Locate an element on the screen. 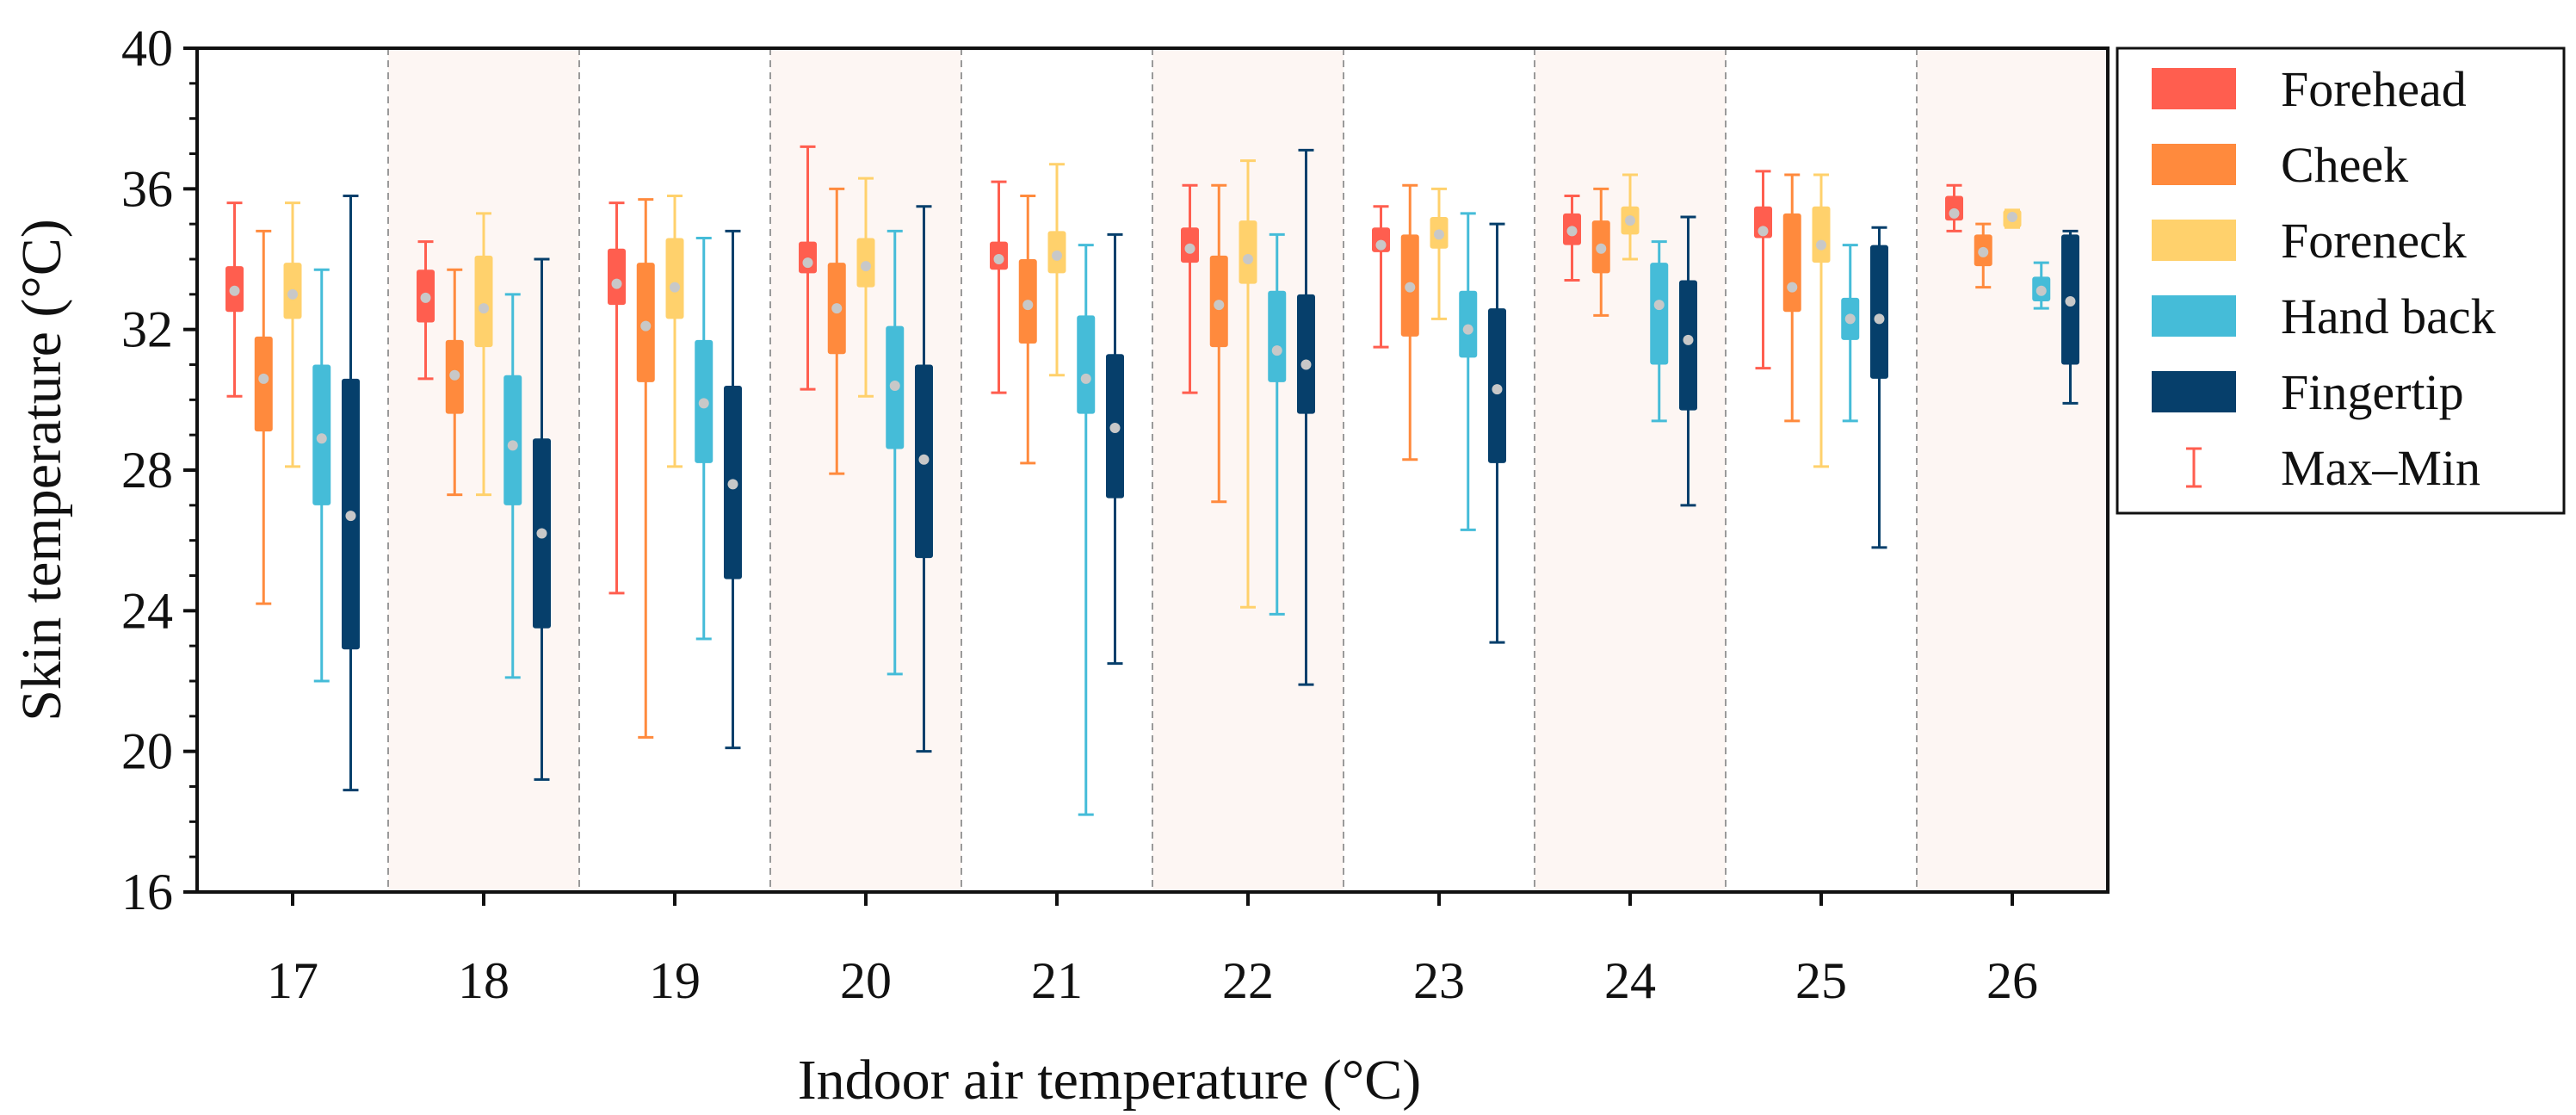  x-tick-label: 21 is located at coordinates (1057, 980).